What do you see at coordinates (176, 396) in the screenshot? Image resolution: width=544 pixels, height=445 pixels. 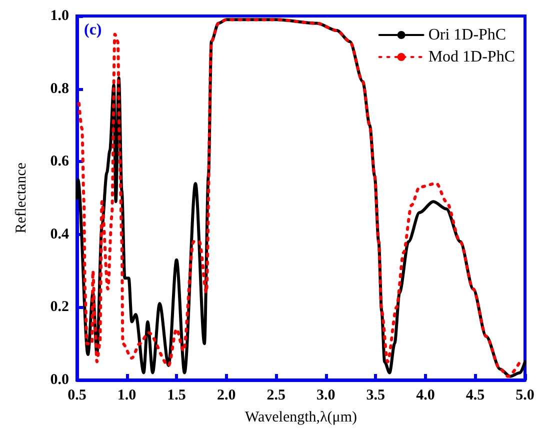 I see `x-tick-label: 1.5` at bounding box center [176, 396].